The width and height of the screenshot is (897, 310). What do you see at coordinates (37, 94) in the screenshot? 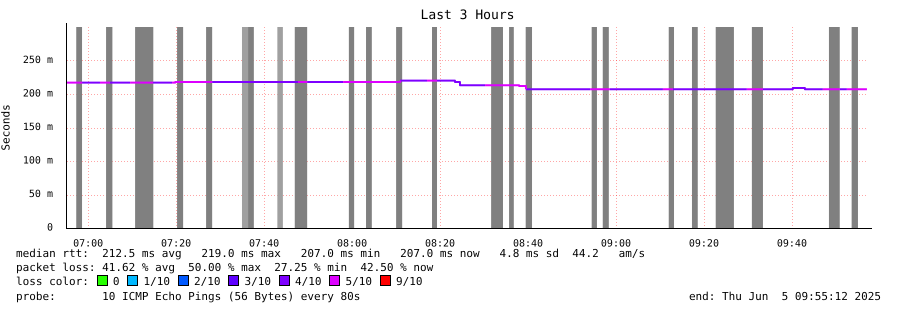
I see `y-tick-label: 200 m` at bounding box center [37, 94].